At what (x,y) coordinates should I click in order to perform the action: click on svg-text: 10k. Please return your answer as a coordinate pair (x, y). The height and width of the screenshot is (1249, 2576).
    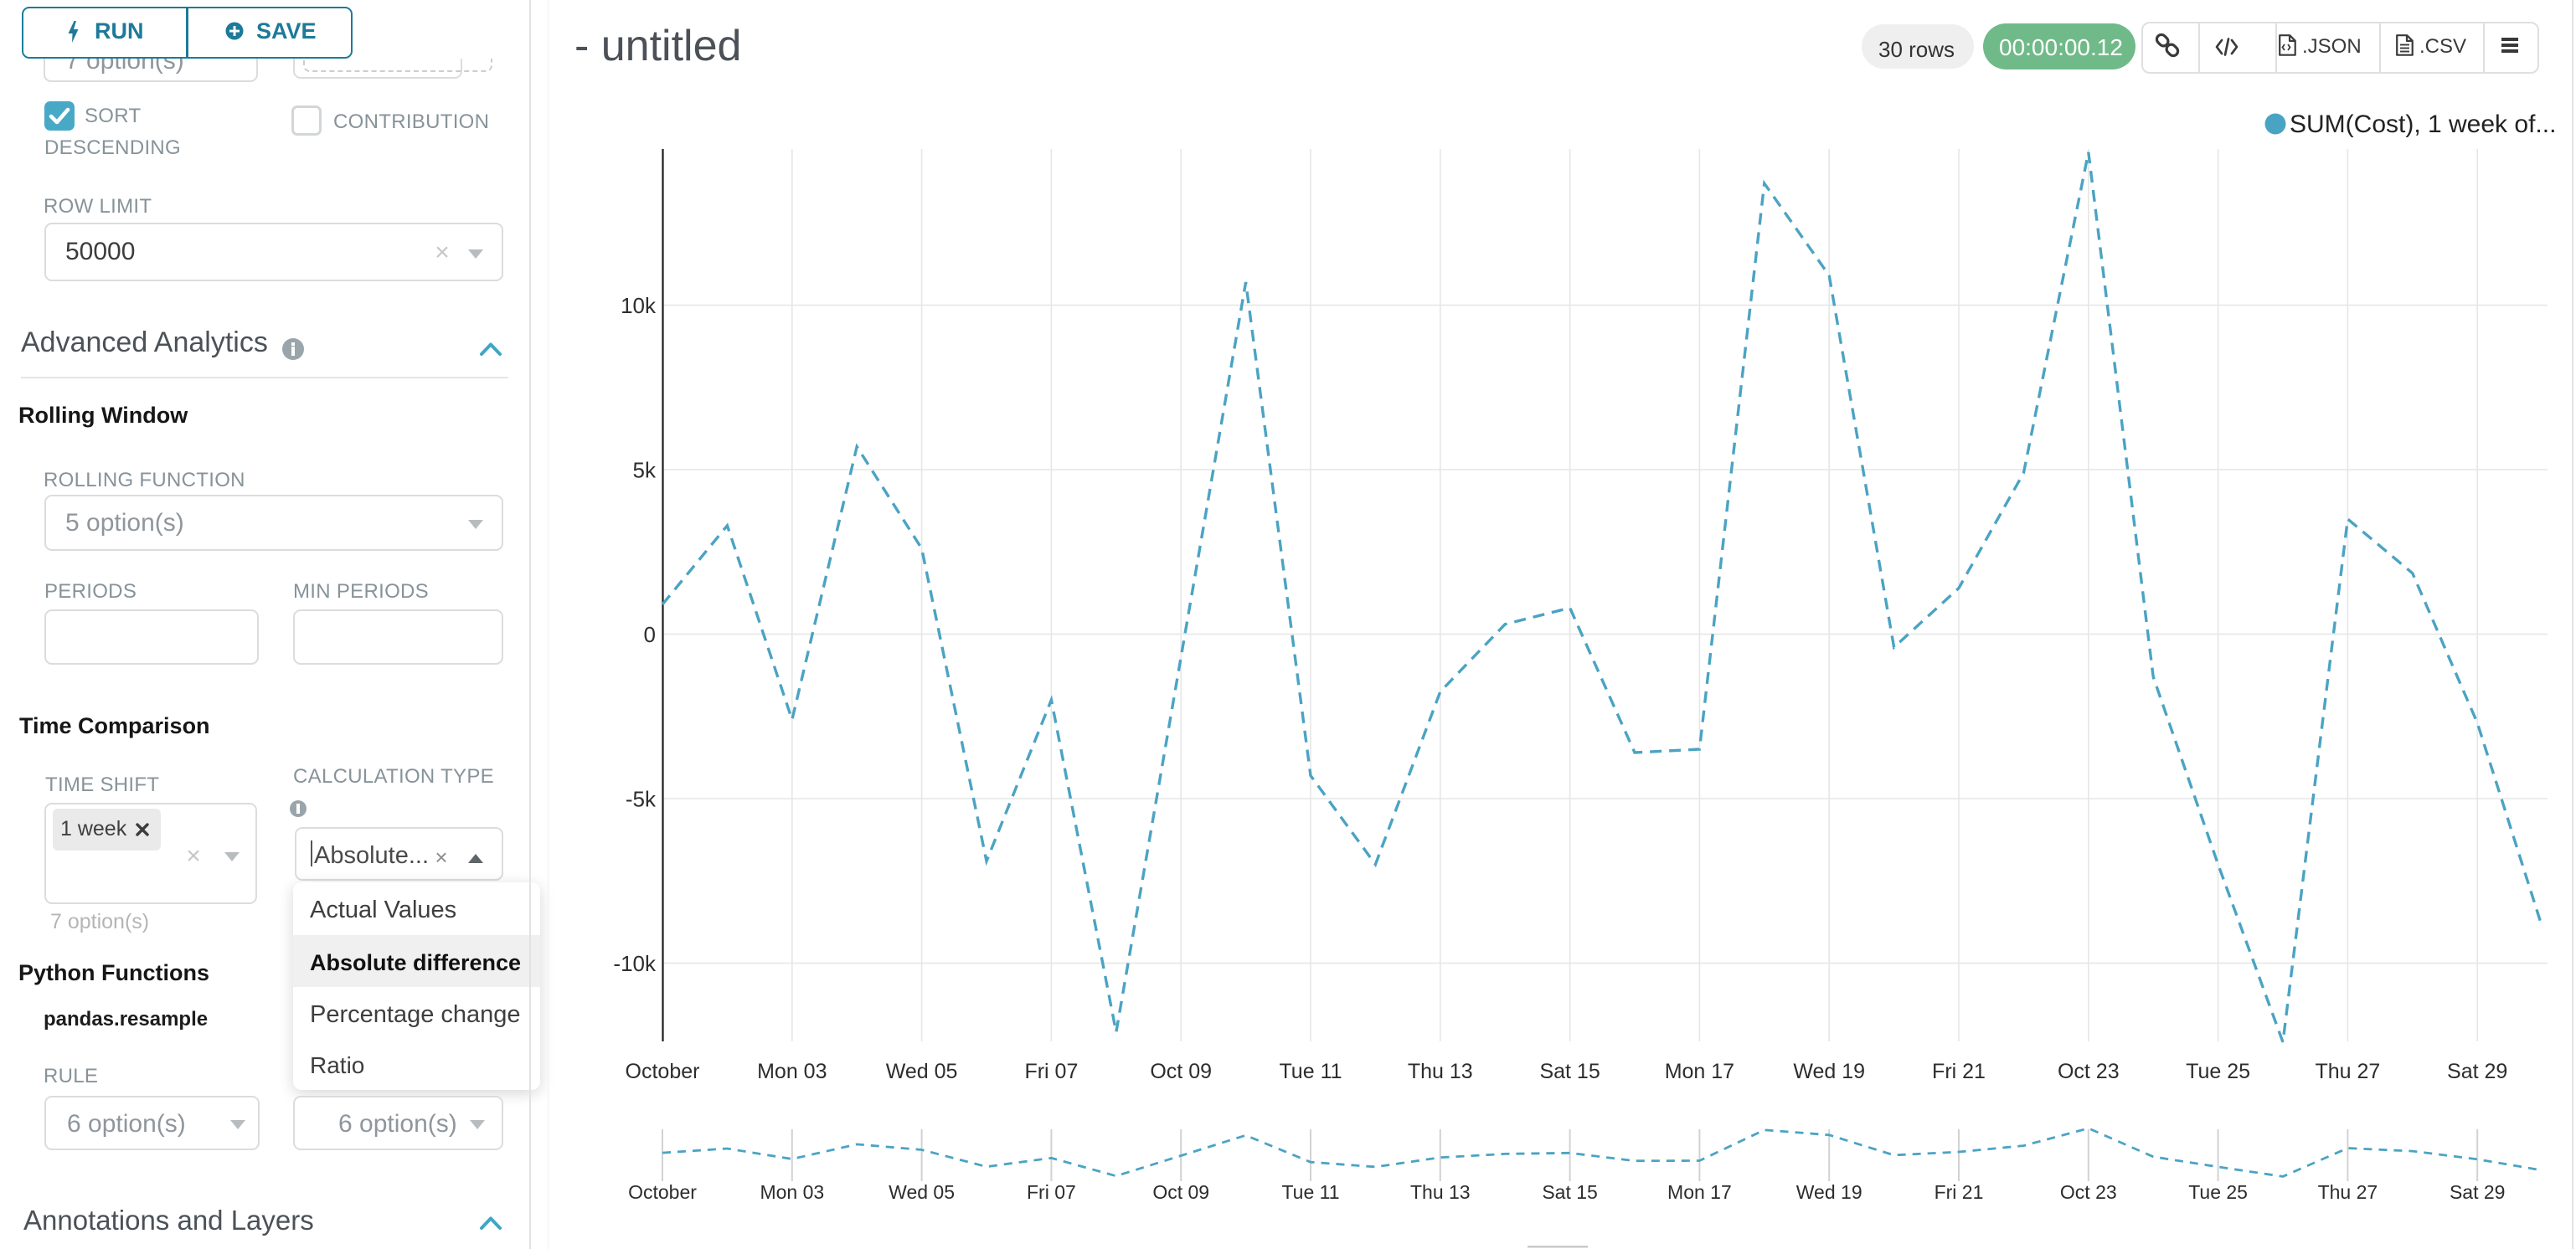
    Looking at the image, I should click on (639, 305).